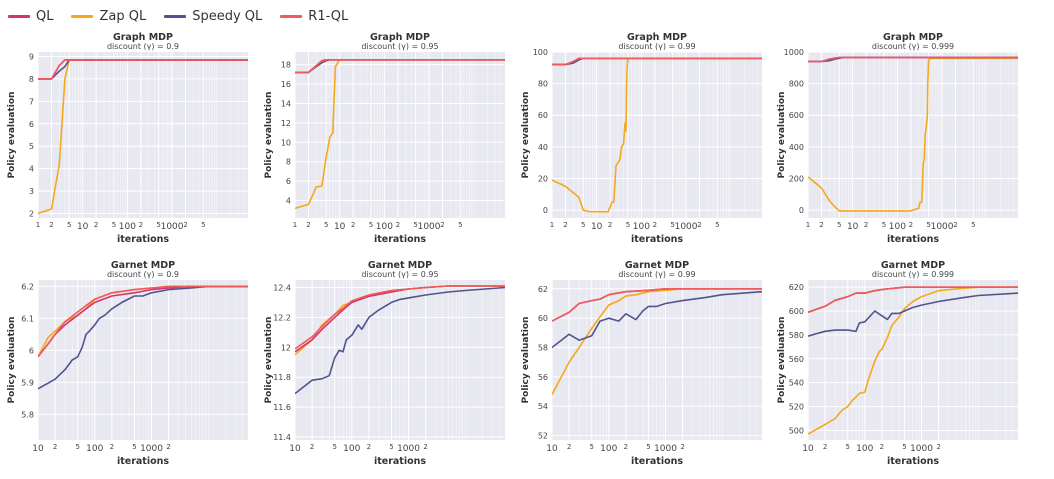  Describe the element at coordinates (27, 286) in the screenshot. I see `y-tick-label: 6.2` at that location.